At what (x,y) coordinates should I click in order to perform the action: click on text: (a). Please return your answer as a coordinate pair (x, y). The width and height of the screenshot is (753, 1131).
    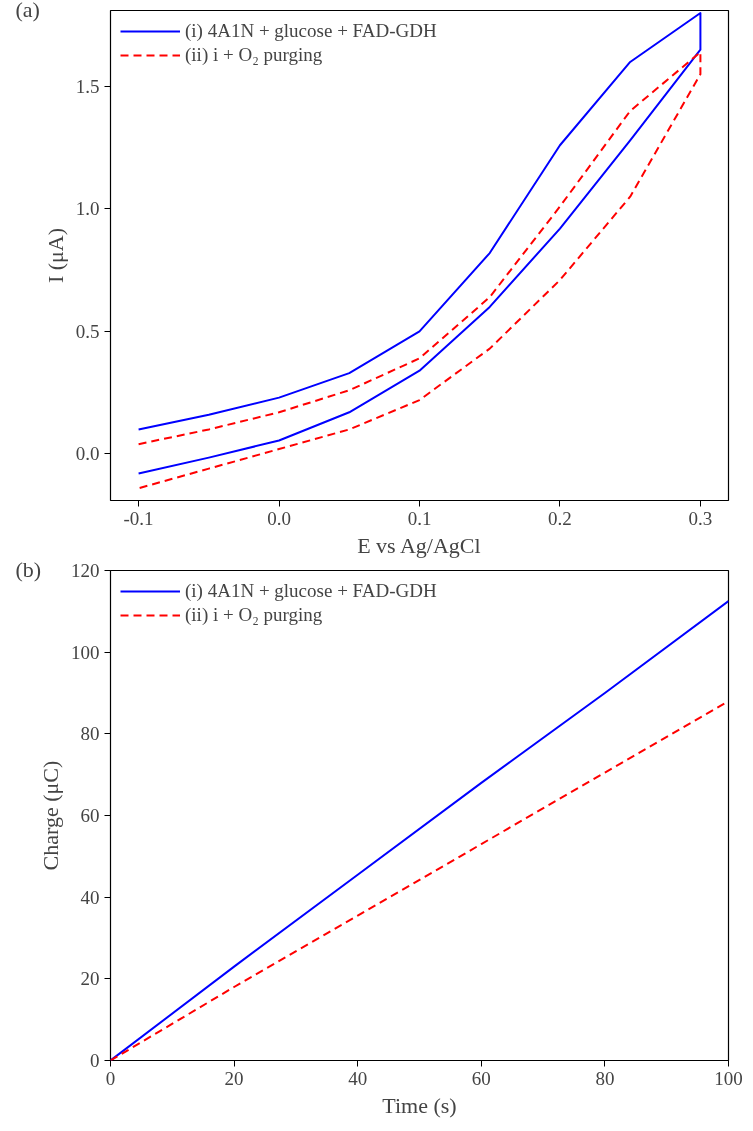
    Looking at the image, I should click on (27, 11).